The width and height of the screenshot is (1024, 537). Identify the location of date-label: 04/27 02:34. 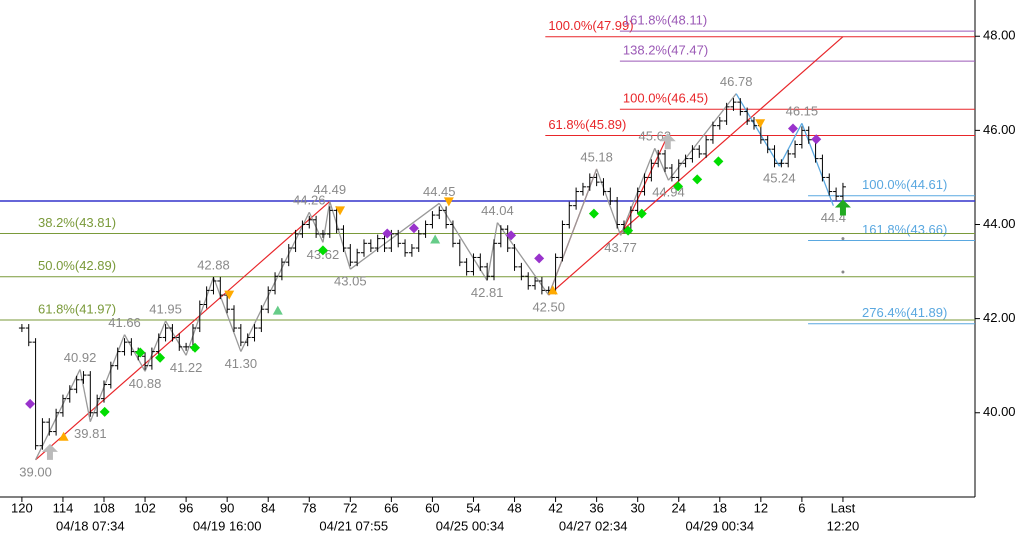
(593, 525).